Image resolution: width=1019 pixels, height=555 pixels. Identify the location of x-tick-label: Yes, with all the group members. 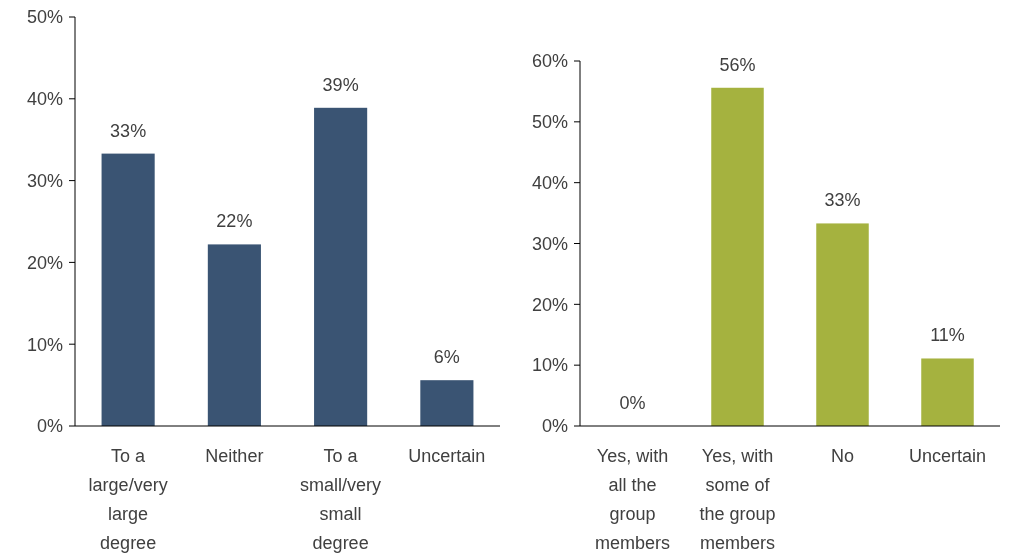
(632, 499).